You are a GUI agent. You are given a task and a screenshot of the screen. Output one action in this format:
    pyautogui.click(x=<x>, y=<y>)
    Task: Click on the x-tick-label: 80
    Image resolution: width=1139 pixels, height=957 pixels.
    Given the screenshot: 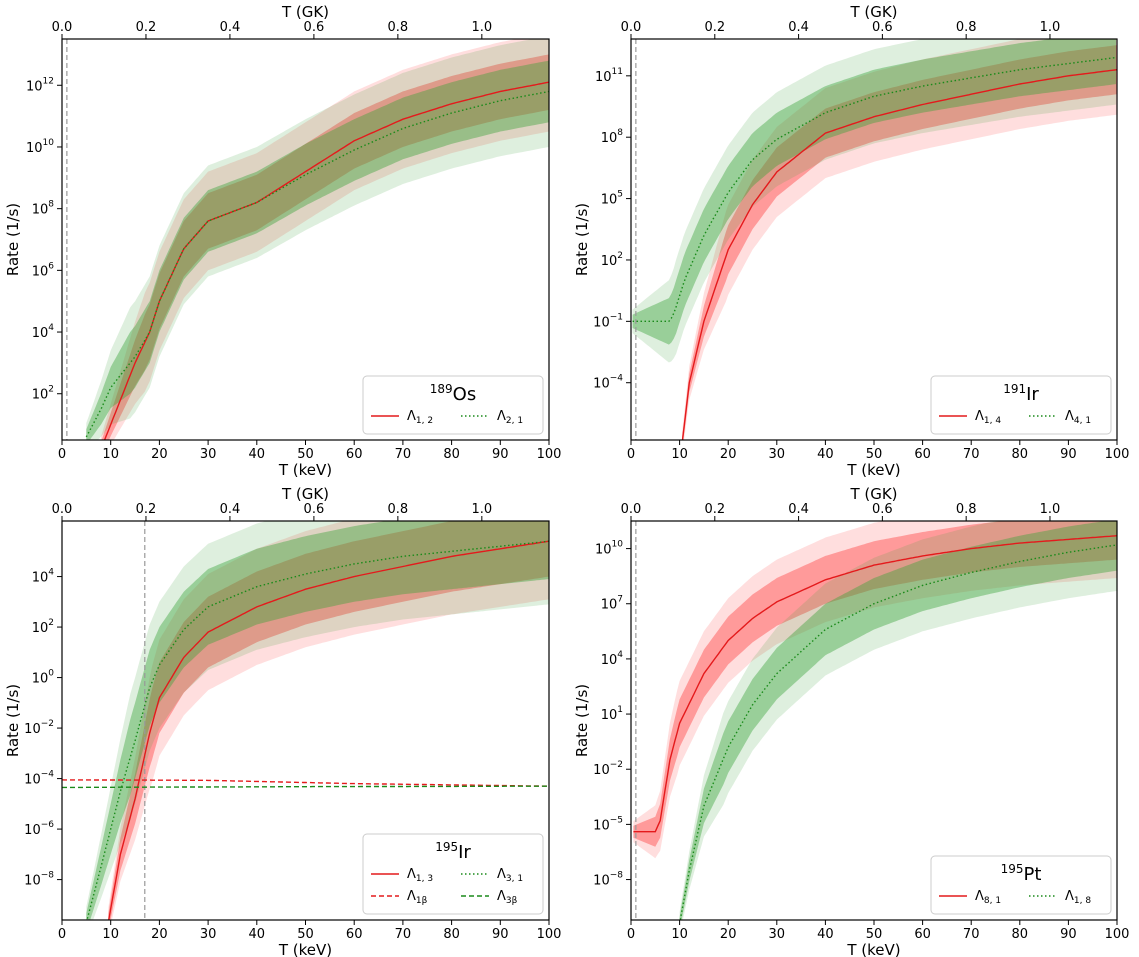 What is the action you would take?
    pyautogui.click(x=1020, y=934)
    